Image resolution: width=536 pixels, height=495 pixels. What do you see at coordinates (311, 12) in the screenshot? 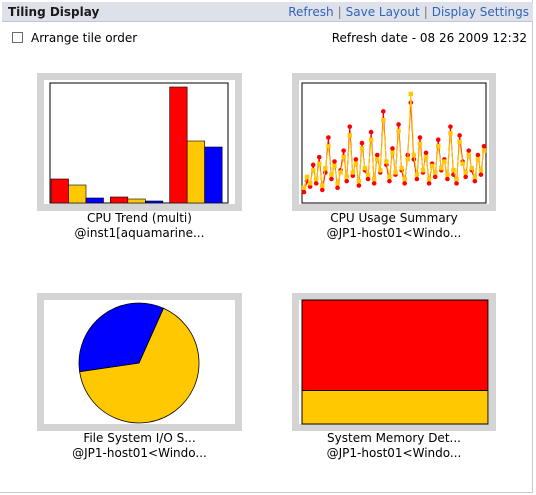
I see `refresh-link: Refresh` at bounding box center [311, 12].